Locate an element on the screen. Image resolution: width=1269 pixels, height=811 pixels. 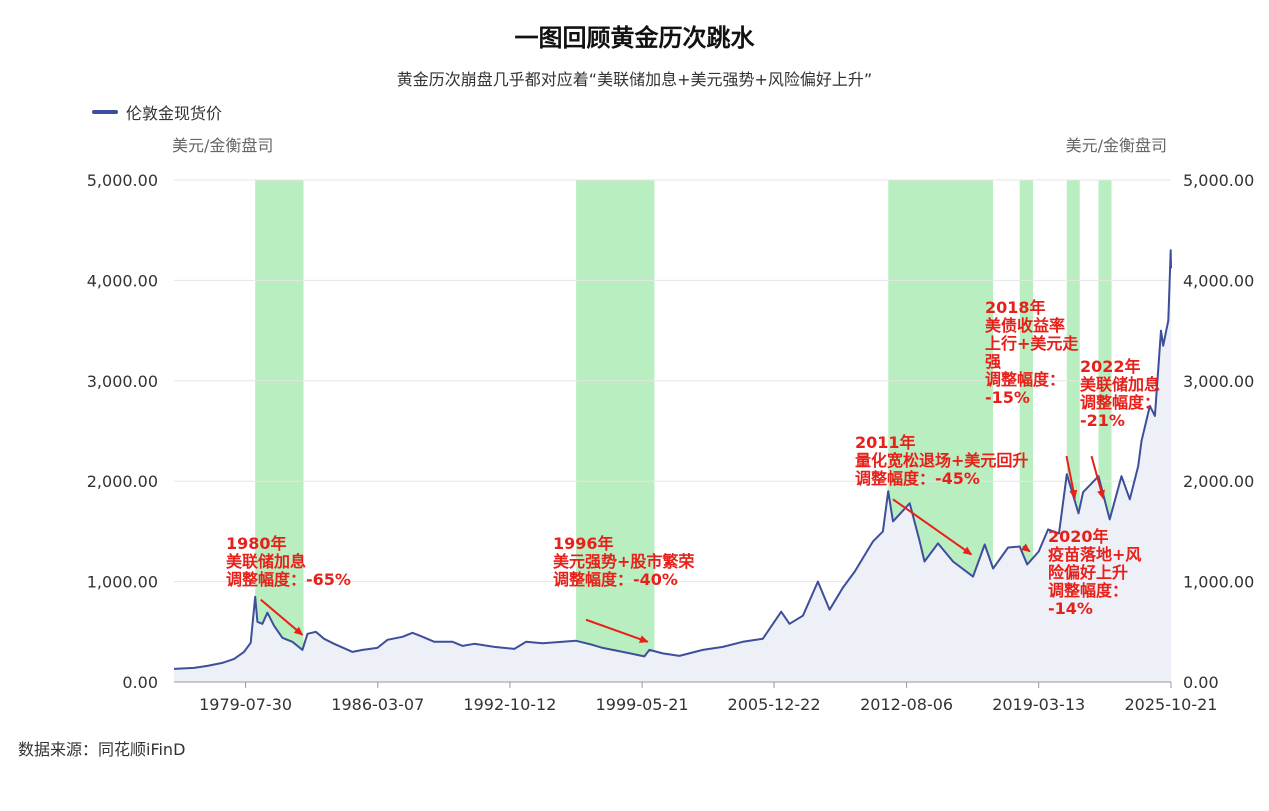
annotation-line: 1980年 is located at coordinates (256, 543).